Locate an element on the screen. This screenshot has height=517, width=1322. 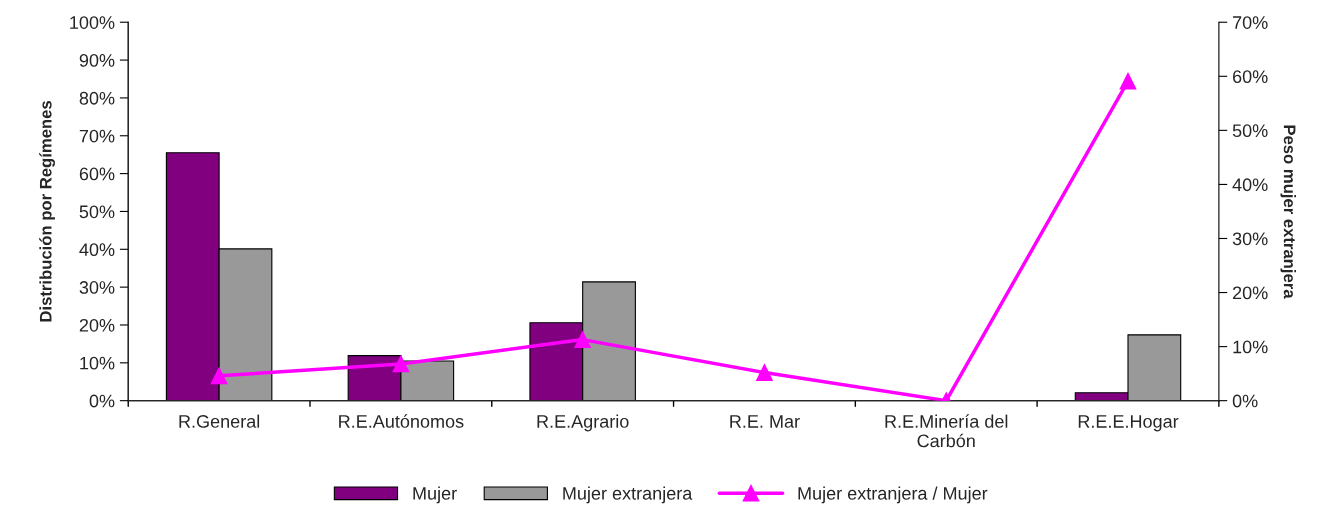
y2-tick-label: 10% is located at coordinates (1250, 347).